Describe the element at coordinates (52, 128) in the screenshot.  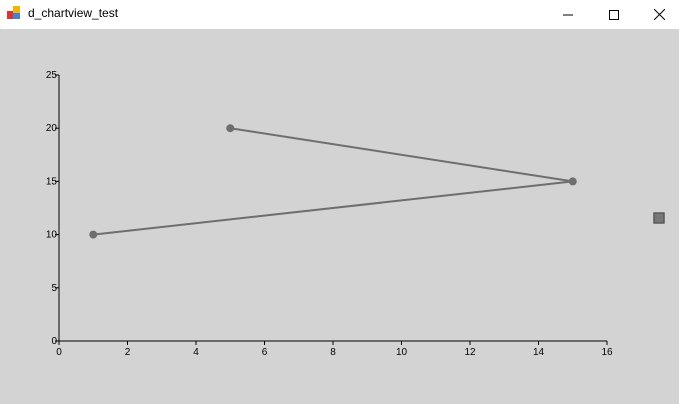
I see `y-tick-label: 20` at that location.